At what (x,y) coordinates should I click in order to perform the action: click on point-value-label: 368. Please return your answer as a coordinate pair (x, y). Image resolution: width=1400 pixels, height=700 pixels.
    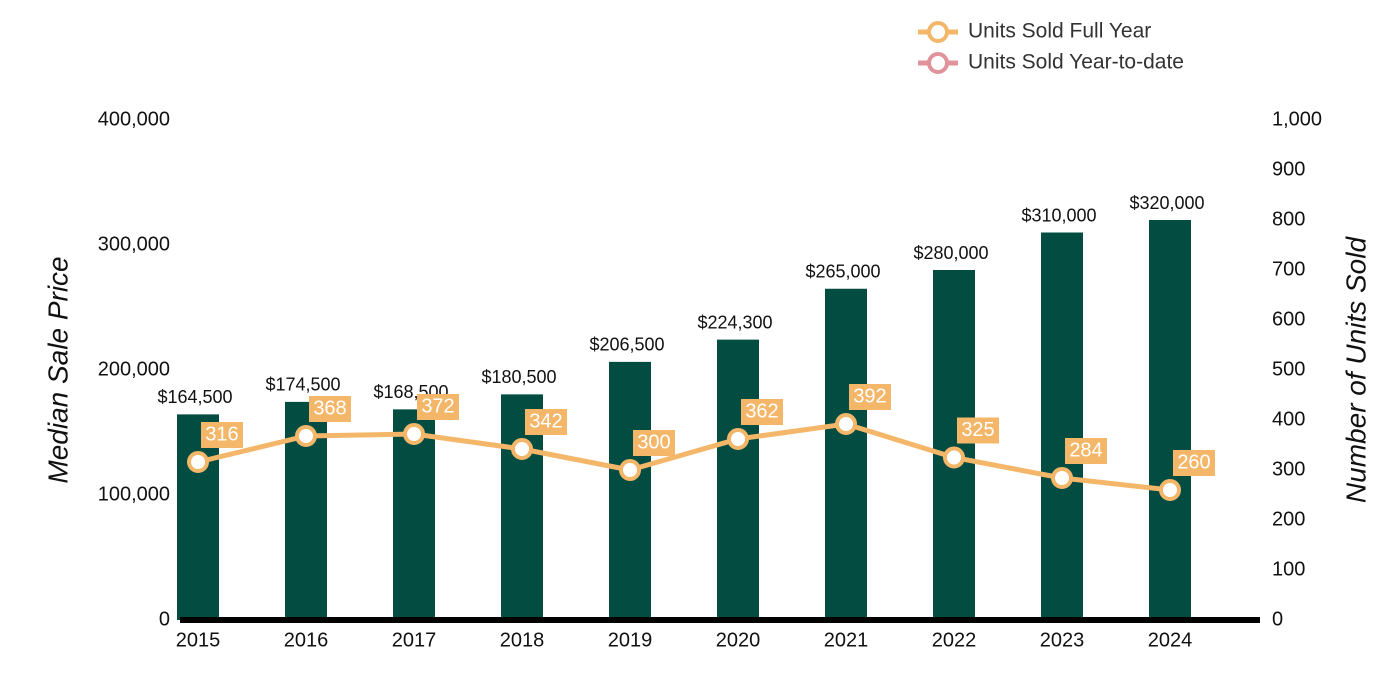
    Looking at the image, I should click on (329, 408).